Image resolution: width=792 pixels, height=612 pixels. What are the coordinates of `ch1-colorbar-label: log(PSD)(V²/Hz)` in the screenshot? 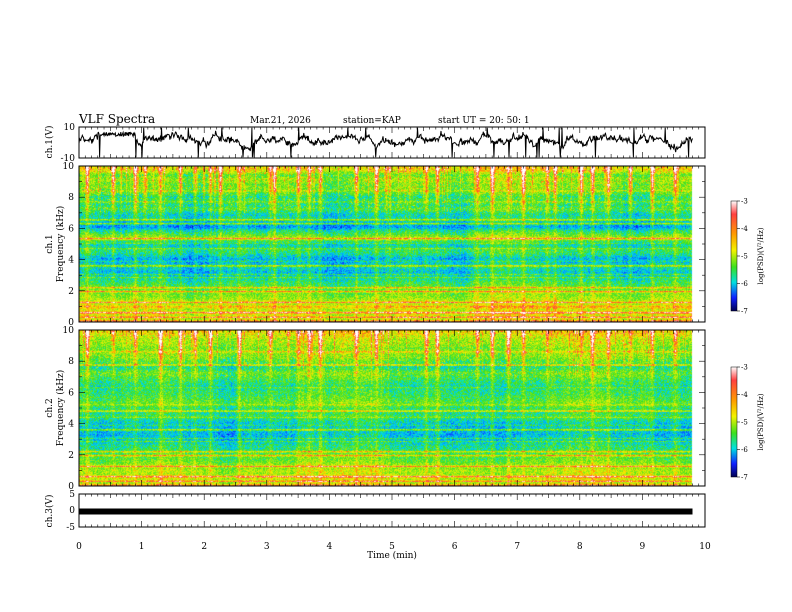 It's located at (761, 255).